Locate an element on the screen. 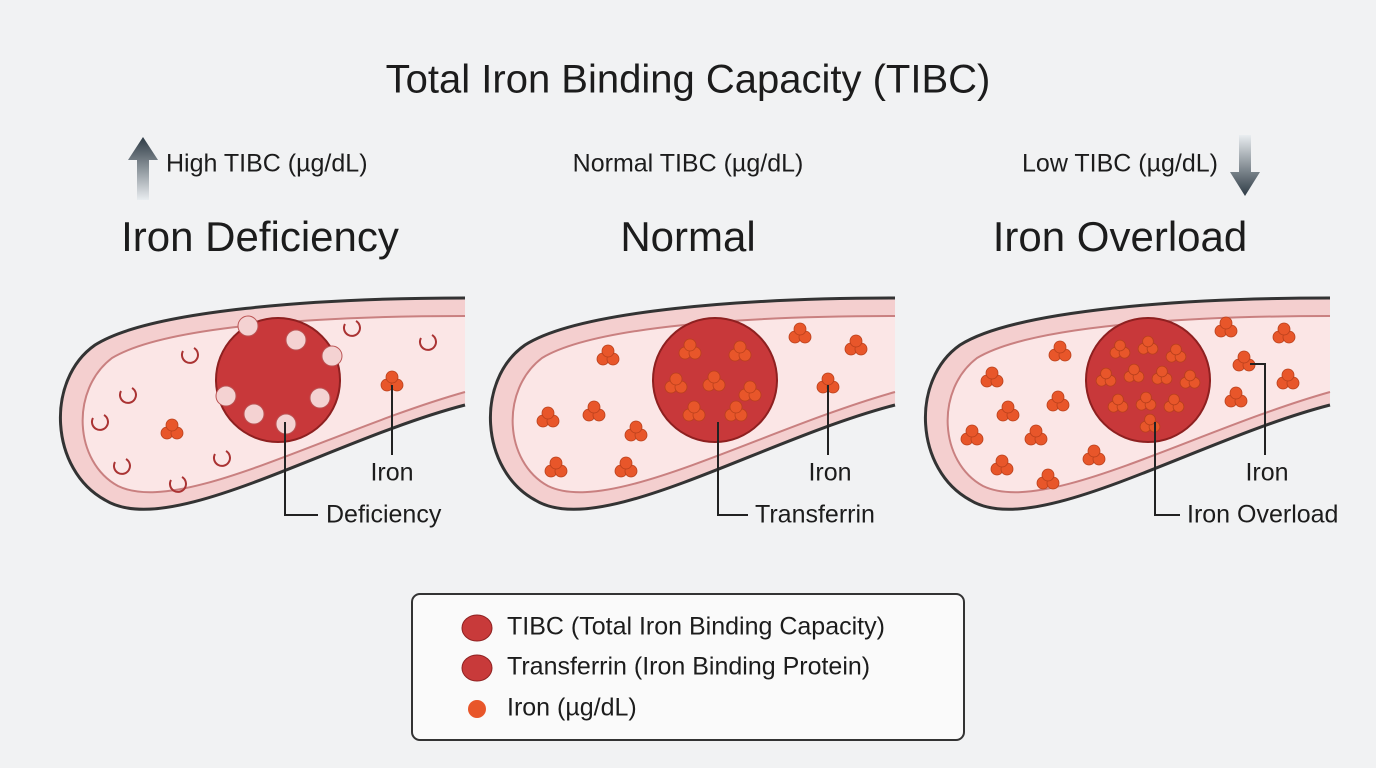 The image size is (1376, 768). panel-heading: Iron Overload is located at coordinates (1120, 236).